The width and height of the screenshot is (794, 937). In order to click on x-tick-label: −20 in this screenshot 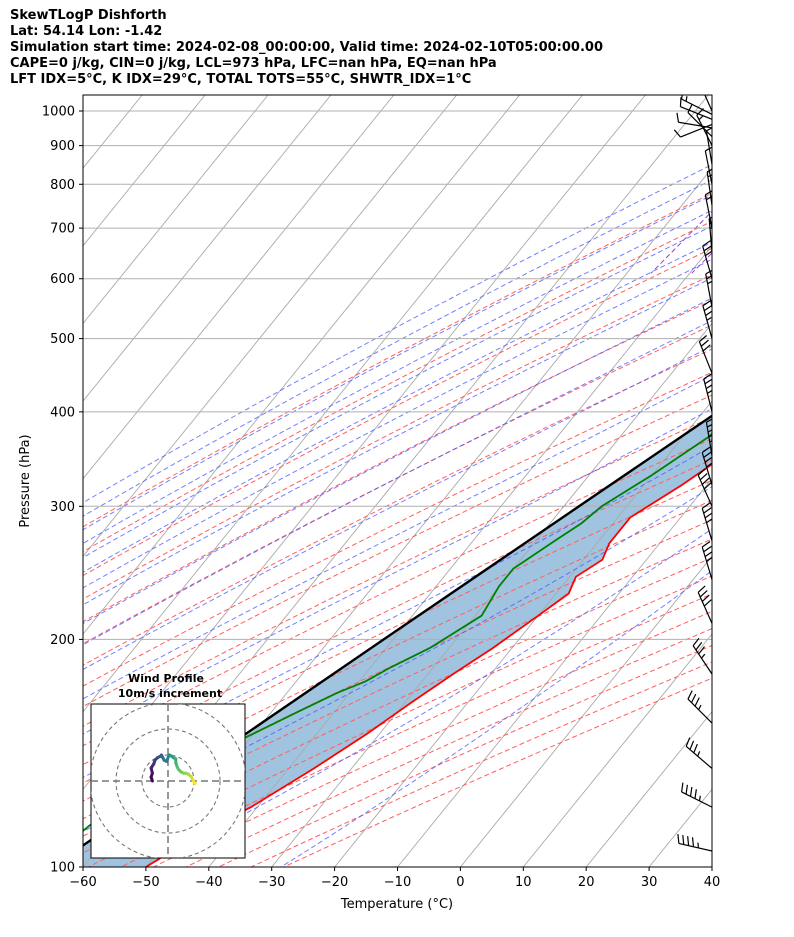, I will do `click(334, 882)`.